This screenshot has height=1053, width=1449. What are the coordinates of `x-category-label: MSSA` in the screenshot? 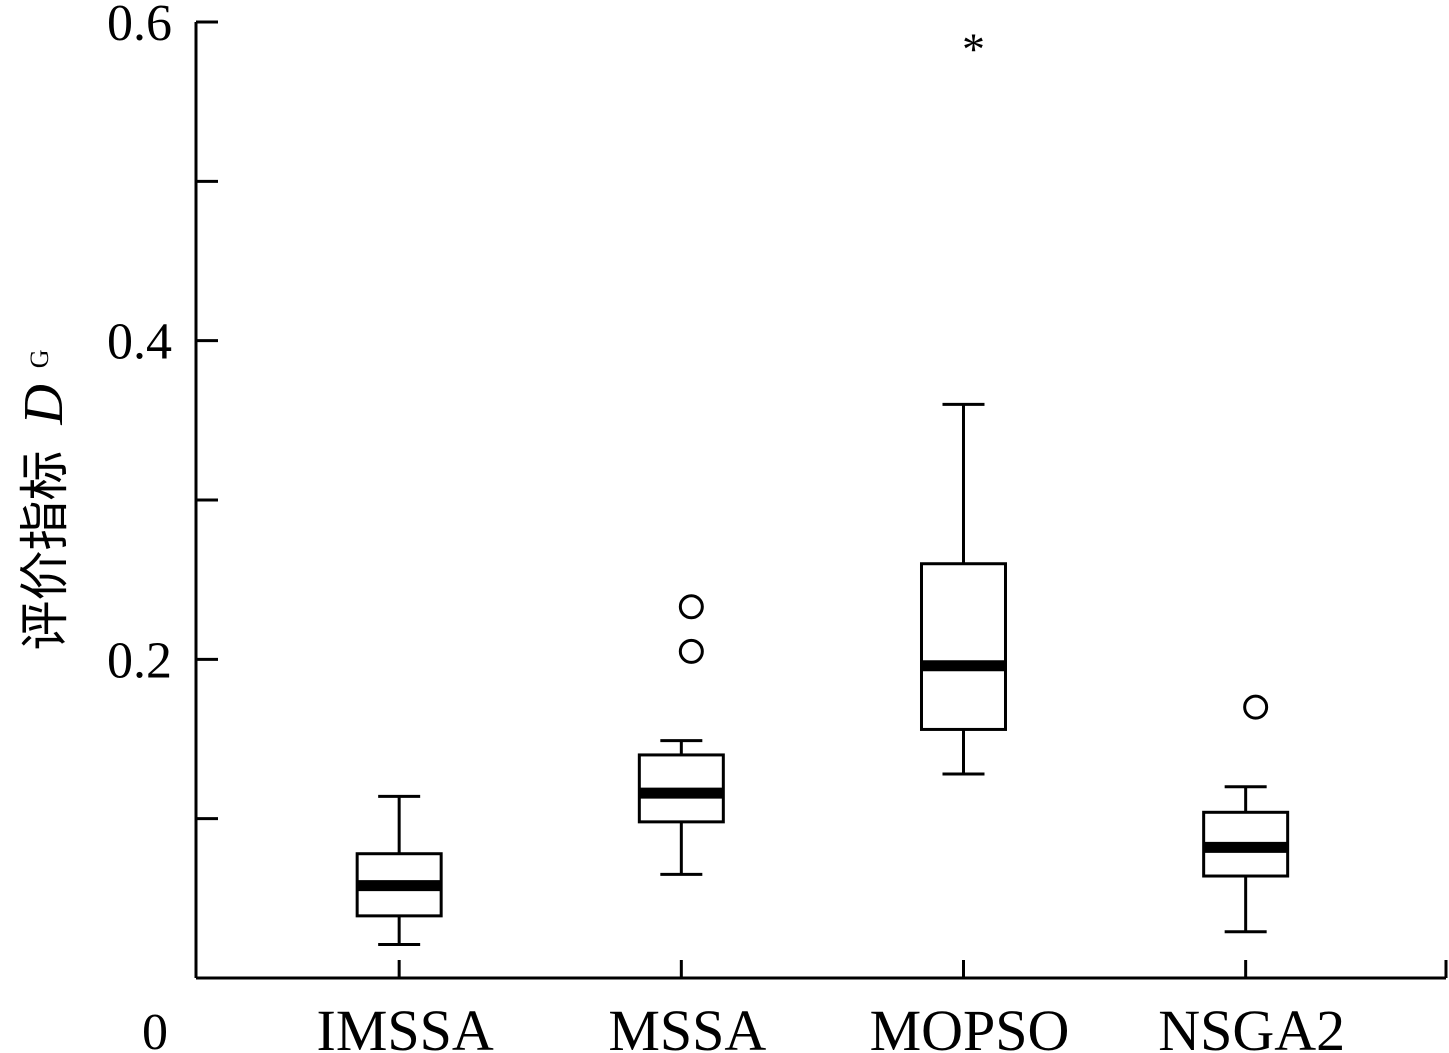 It's located at (687, 1025).